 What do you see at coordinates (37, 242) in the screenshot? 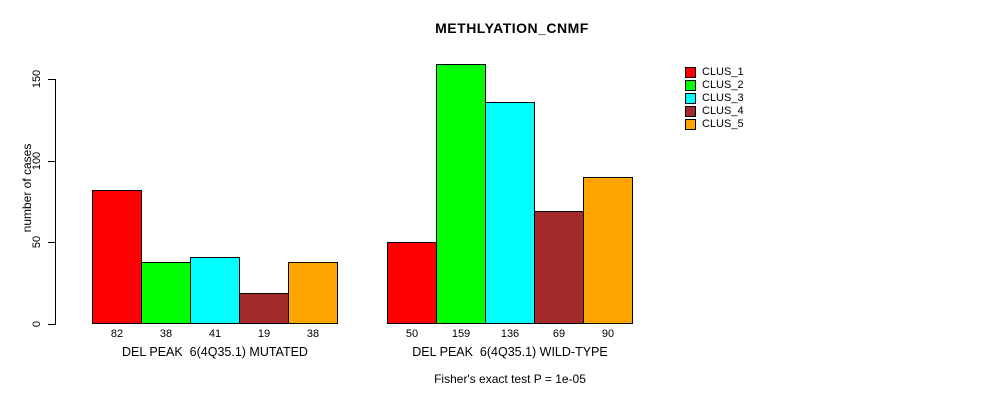
I see `y-axis-tick-label: 50` at bounding box center [37, 242].